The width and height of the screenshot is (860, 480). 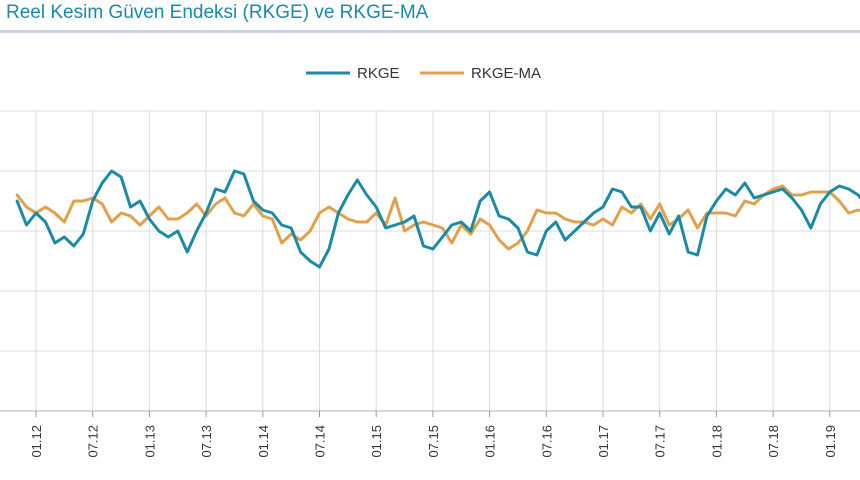 What do you see at coordinates (206, 441) in the screenshot?
I see `x-tick-label: 07.13` at bounding box center [206, 441].